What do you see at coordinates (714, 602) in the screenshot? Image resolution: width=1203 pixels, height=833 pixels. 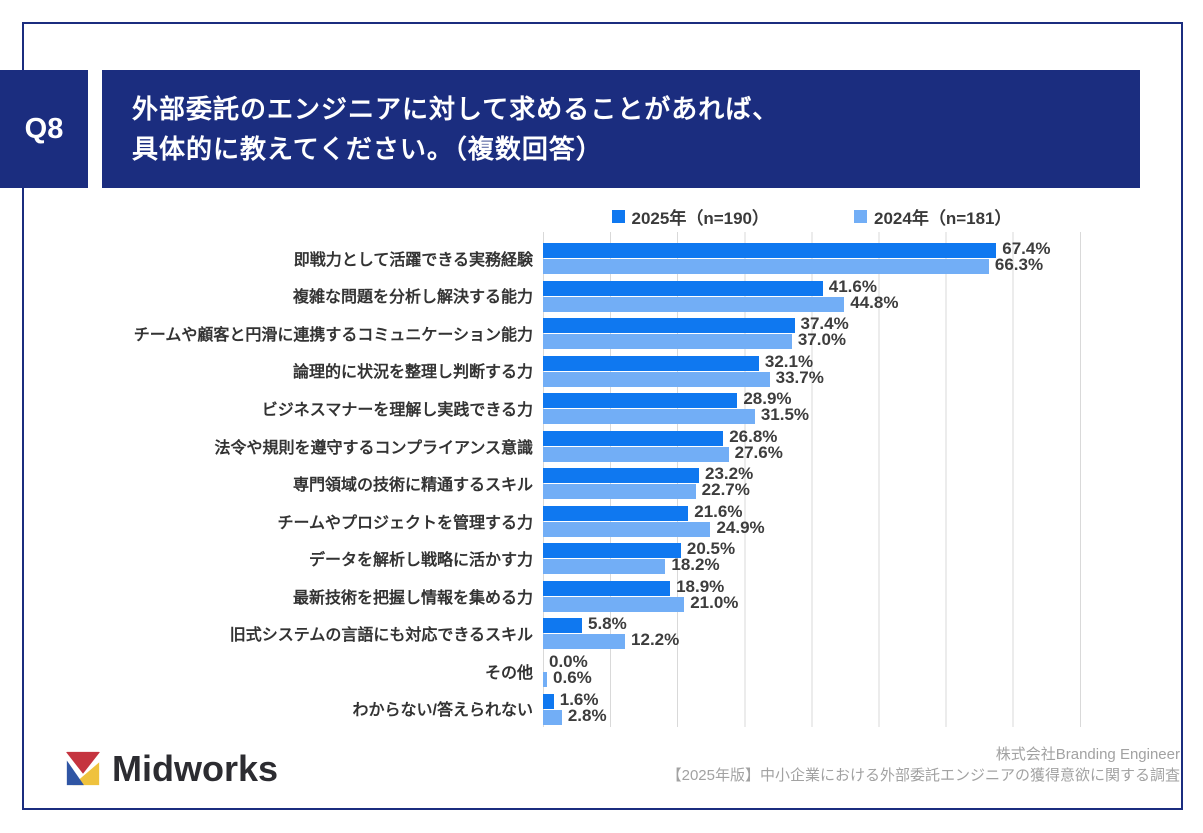 I see `value-label-2024: 21.0%` at bounding box center [714, 602].